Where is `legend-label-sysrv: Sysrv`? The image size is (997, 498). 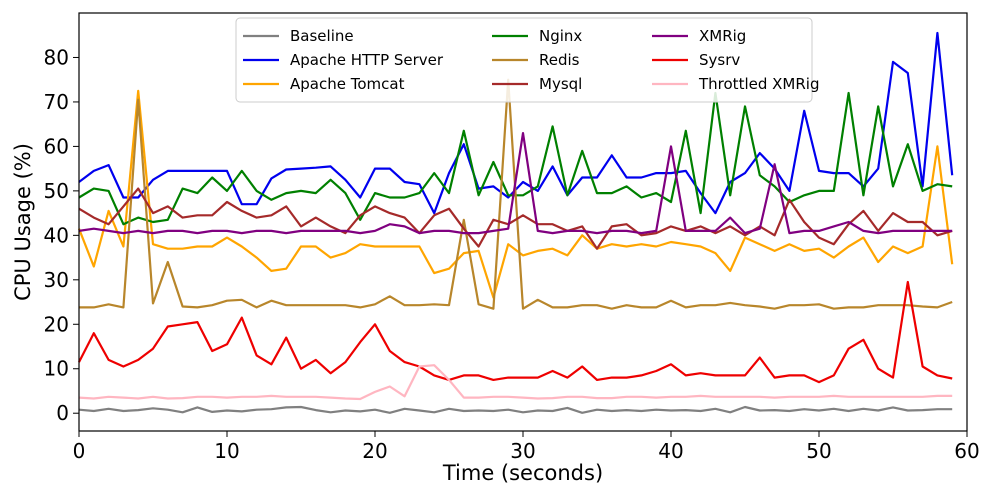 legend-label-sysrv: Sysrv is located at coordinates (719, 60).